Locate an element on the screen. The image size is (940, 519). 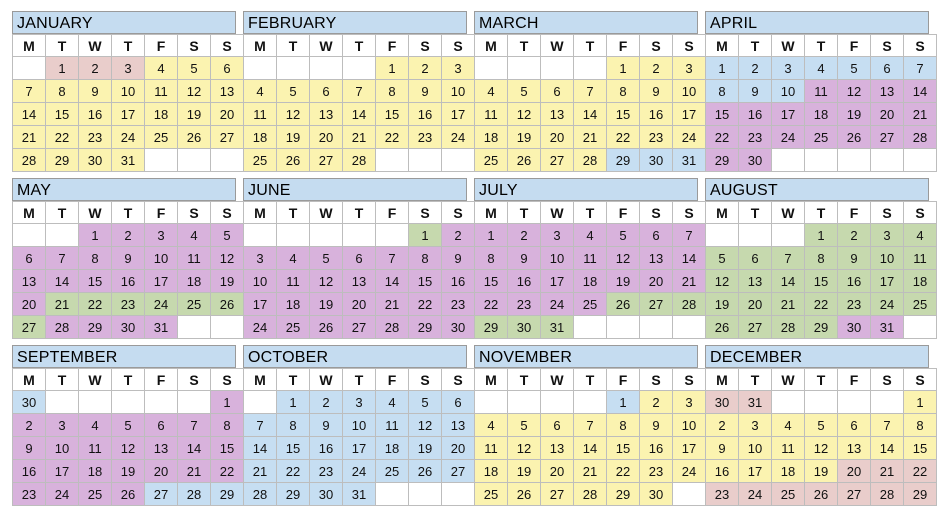
day-cell: 22 is located at coordinates (392, 137).